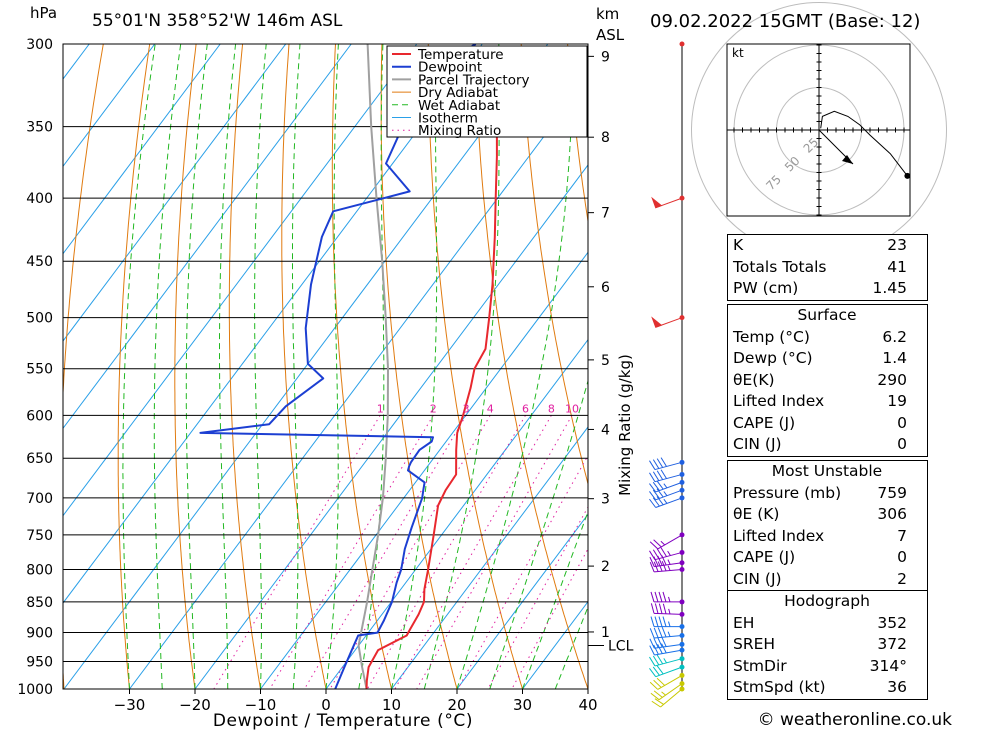  I want to click on height-tick-label: 1, so click(605, 633).